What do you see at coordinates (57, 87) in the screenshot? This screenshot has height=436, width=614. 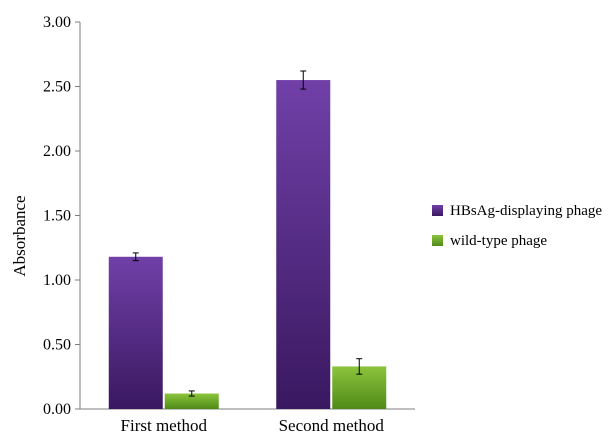 I see `y-tick-label: 2.50` at bounding box center [57, 87].